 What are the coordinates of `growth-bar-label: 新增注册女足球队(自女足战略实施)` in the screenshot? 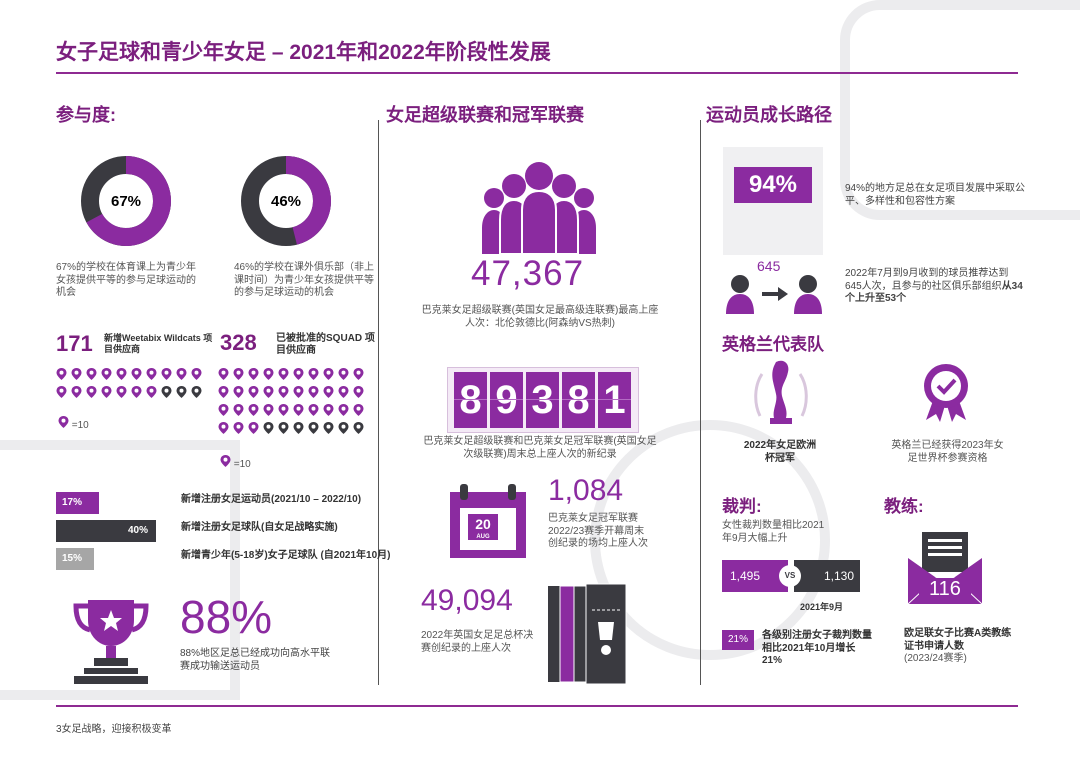 It's located at (259, 527).